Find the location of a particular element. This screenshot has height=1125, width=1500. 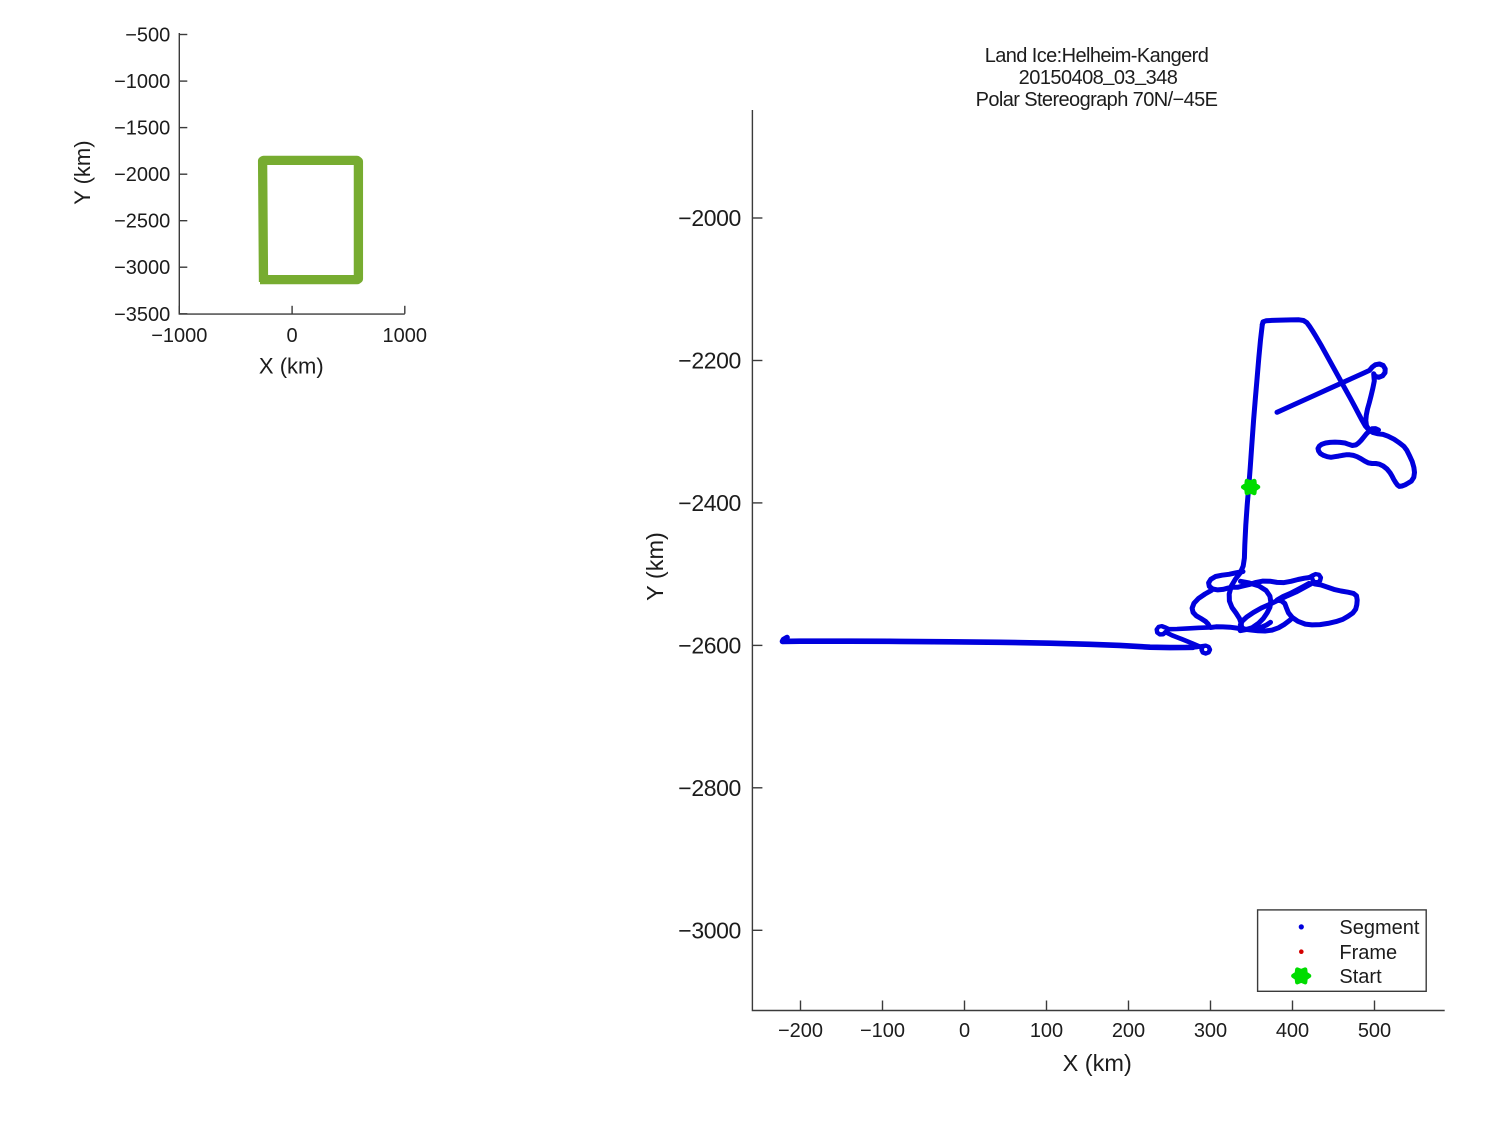

svg-text: Segment is located at coordinates (1379, 928).